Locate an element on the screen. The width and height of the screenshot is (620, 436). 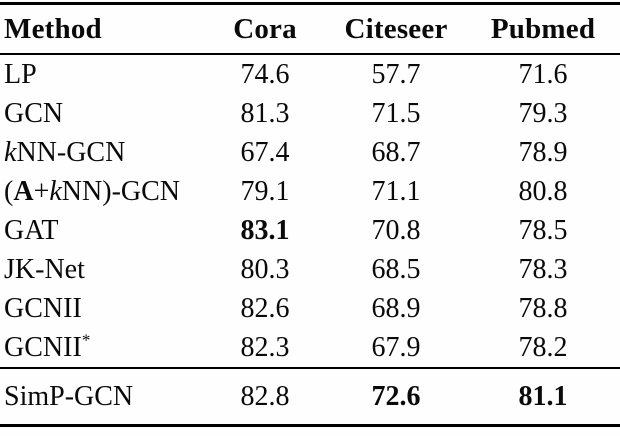
table-row: LP 74.6 57.7 71.6 is located at coordinates (310, 74).